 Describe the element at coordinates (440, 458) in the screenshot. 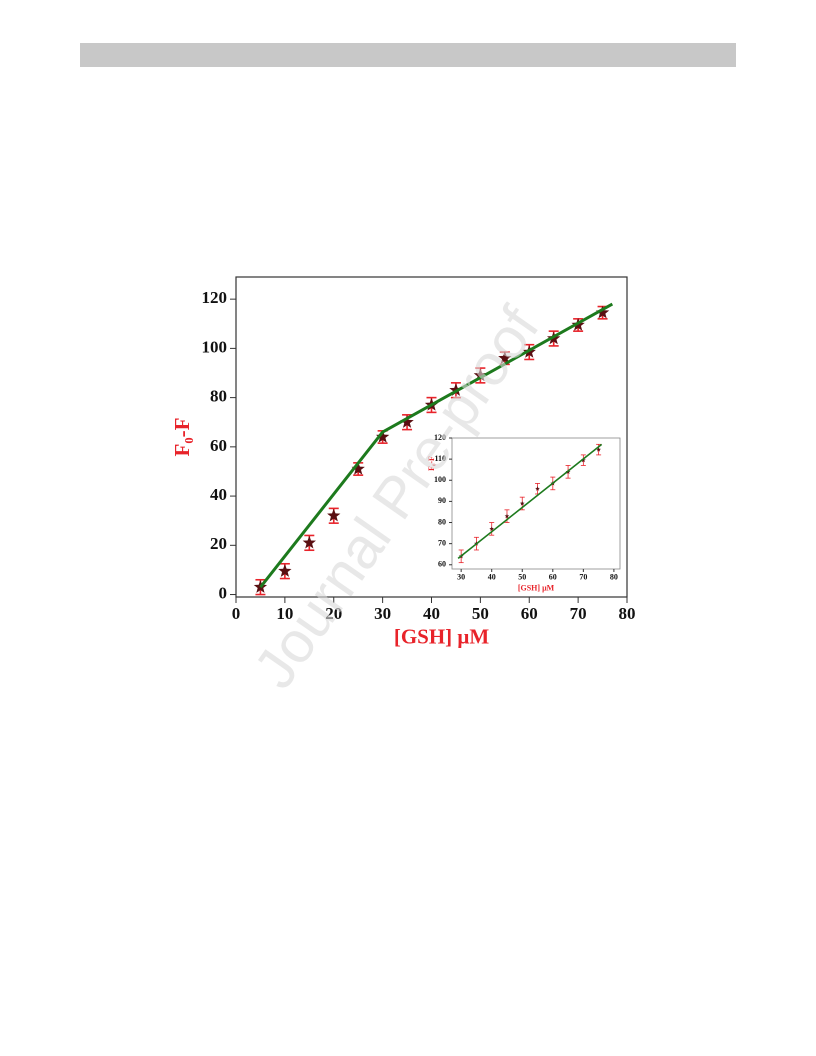

I see `y-tick-label: 110` at that location.